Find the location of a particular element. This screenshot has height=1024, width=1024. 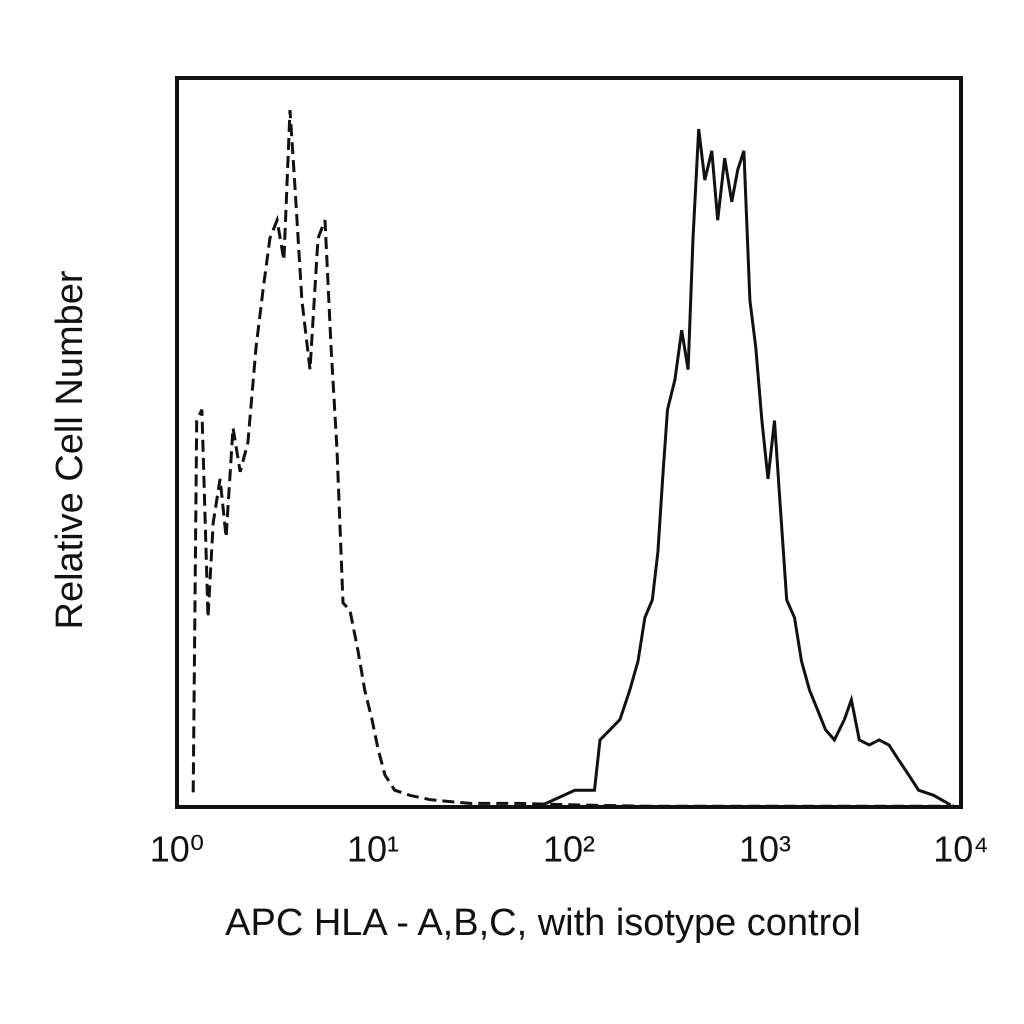

x-tick-label: 10¹ is located at coordinates (373, 849).